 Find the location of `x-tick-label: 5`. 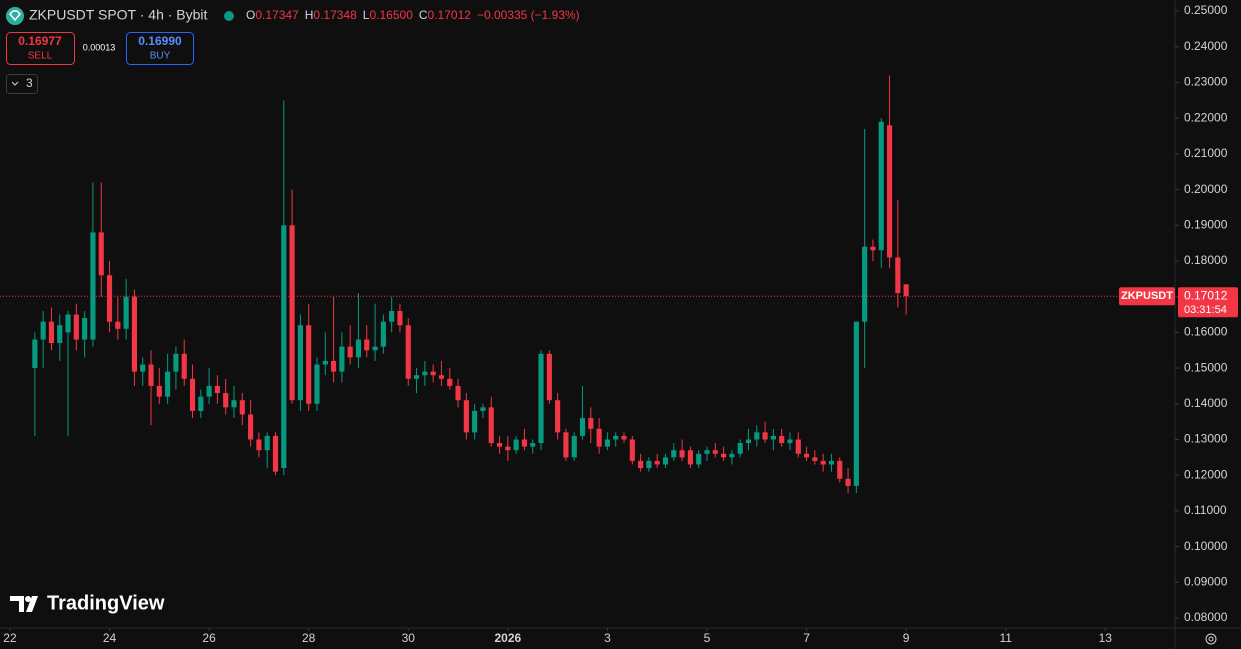

x-tick-label: 5 is located at coordinates (707, 638).